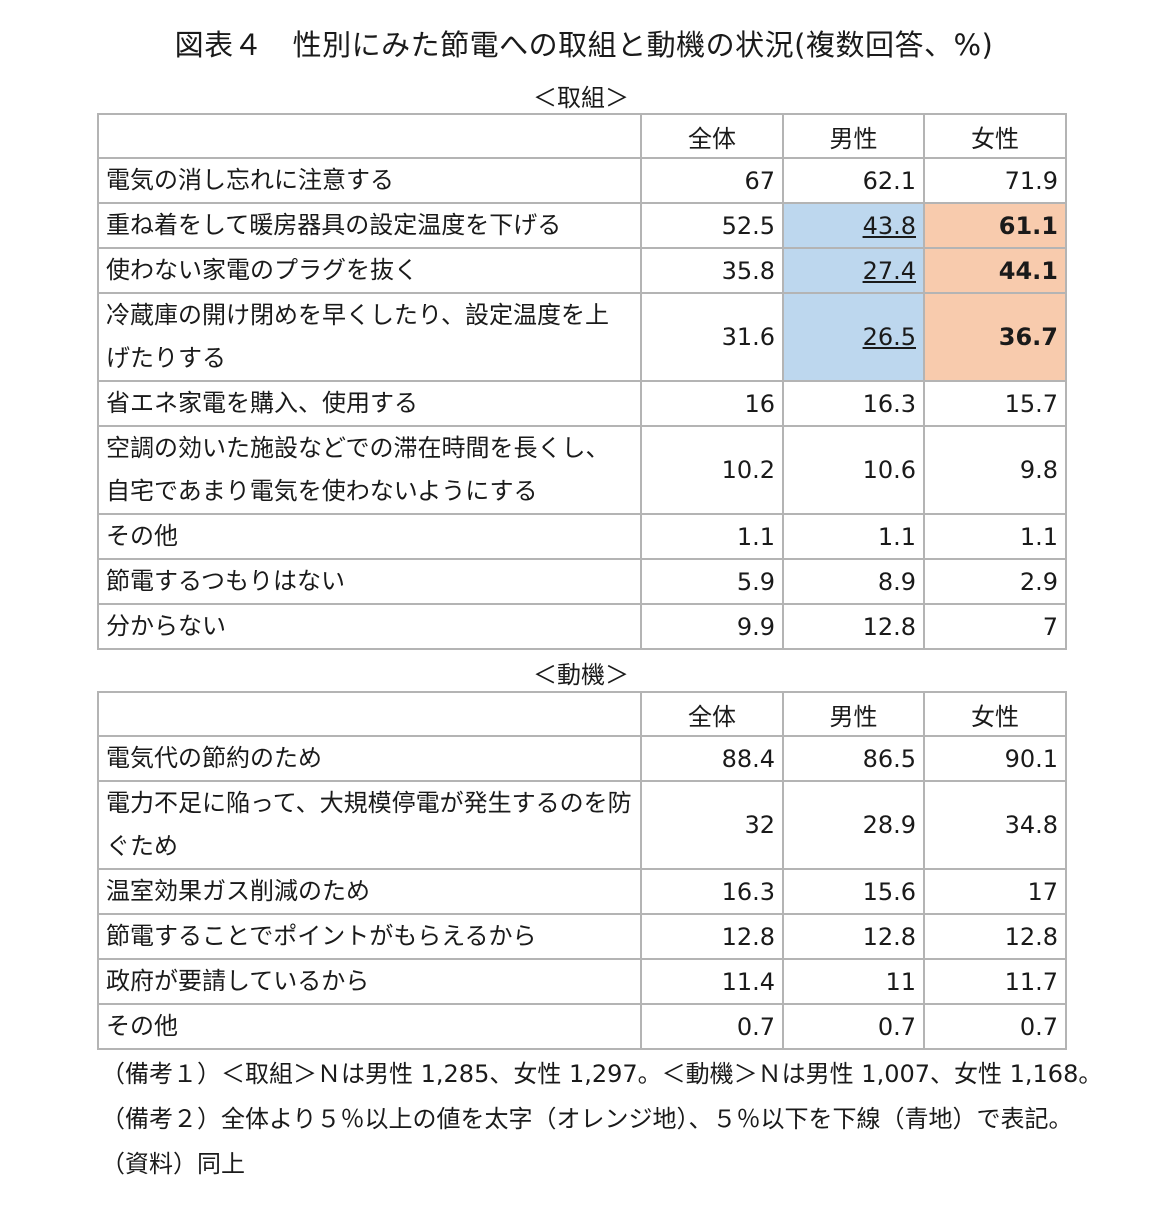 This screenshot has height=1209, width=1168. What do you see at coordinates (853, 225) in the screenshot?
I see `cell-male: 43.8` at bounding box center [853, 225].